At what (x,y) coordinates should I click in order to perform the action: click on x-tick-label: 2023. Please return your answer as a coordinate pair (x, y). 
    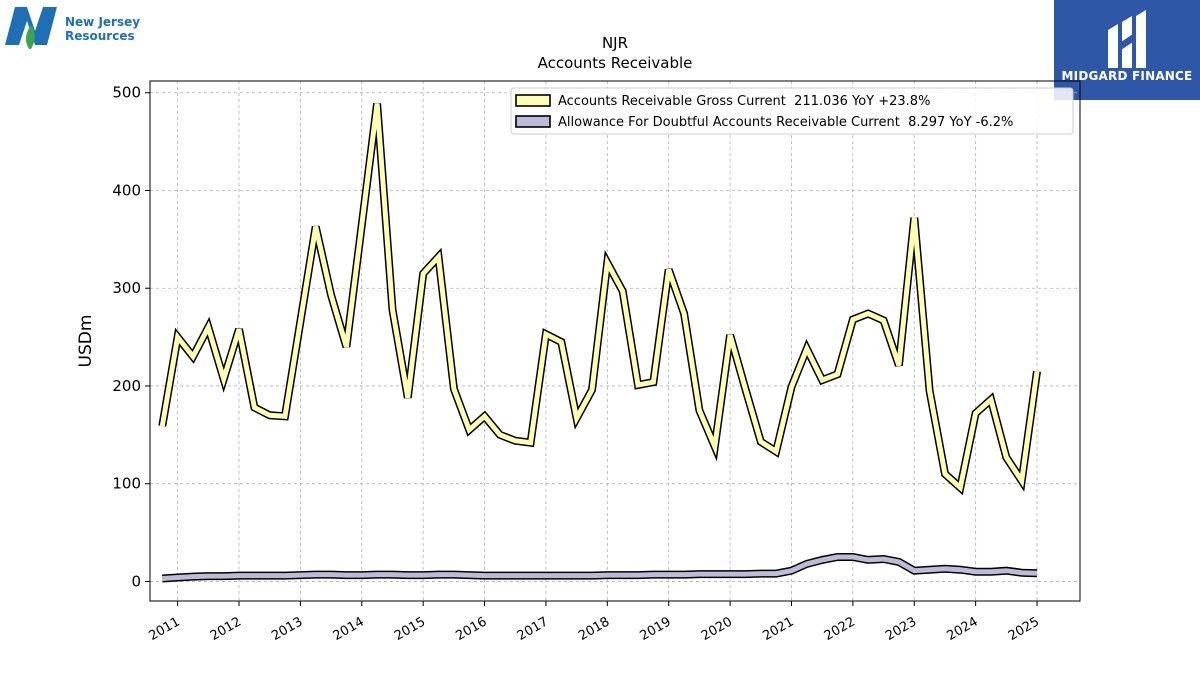
    Looking at the image, I should click on (901, 629).